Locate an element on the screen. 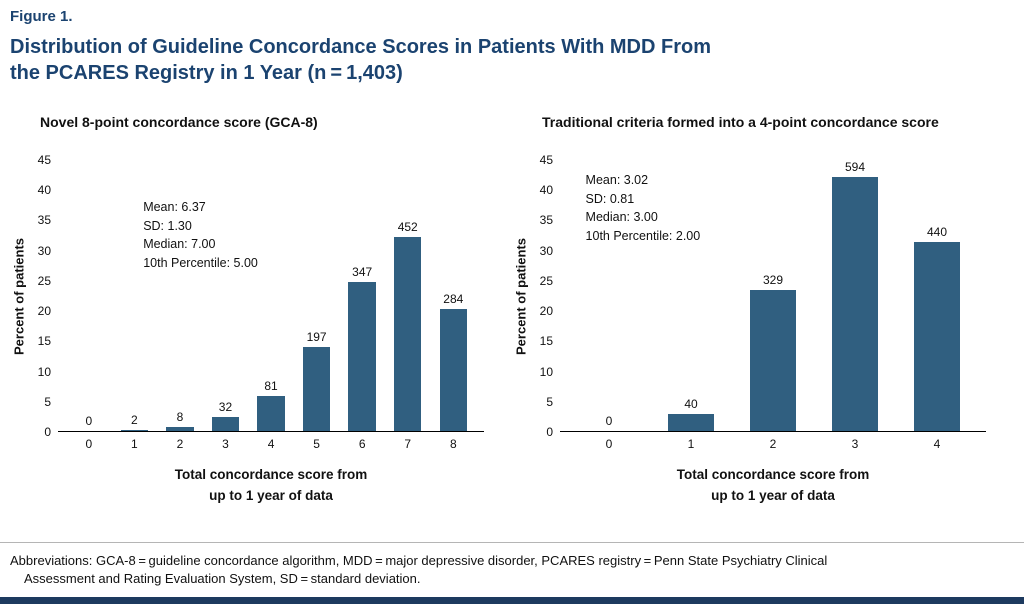 The height and width of the screenshot is (604, 1024). bar-count-label: 329 is located at coordinates (773, 280).